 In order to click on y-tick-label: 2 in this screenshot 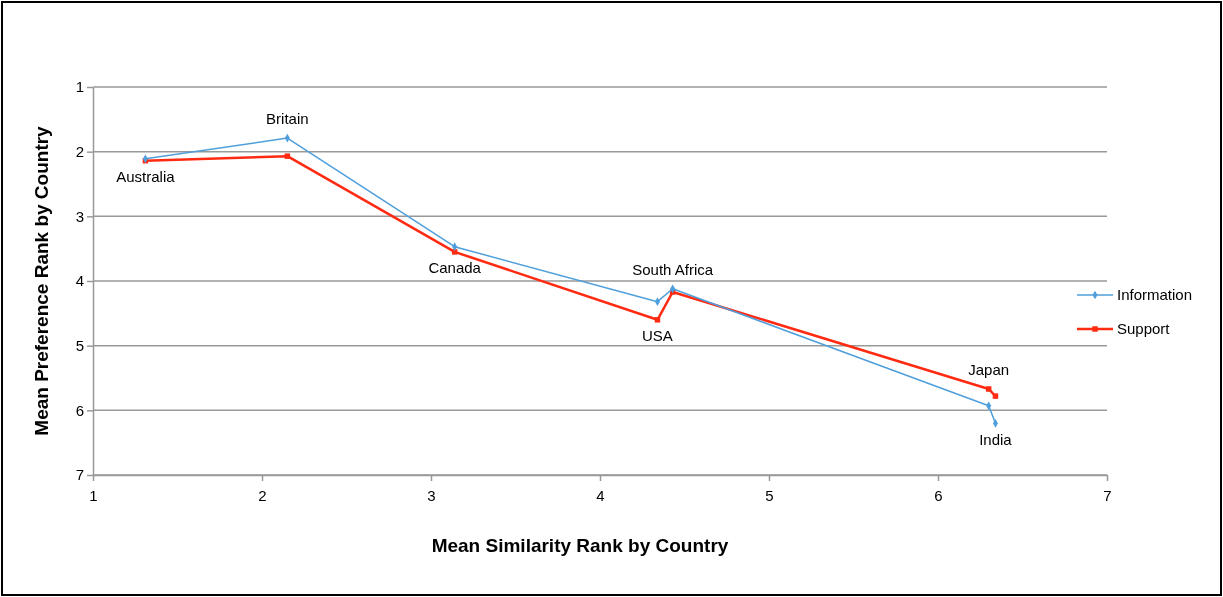, I will do `click(79, 151)`.